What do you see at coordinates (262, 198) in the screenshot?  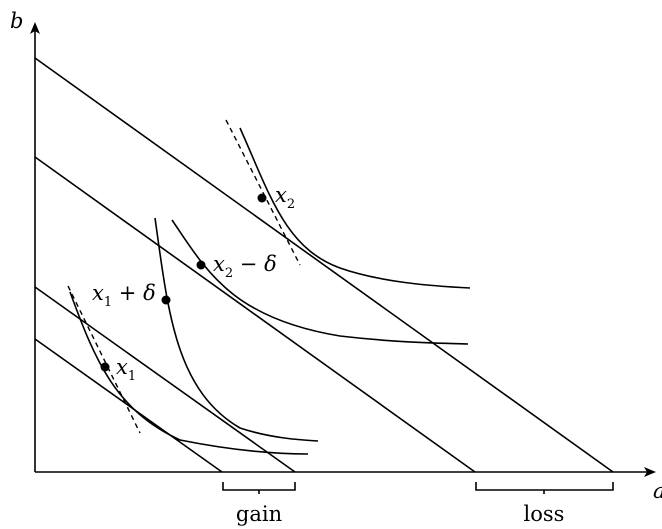 I see `point-x2` at bounding box center [262, 198].